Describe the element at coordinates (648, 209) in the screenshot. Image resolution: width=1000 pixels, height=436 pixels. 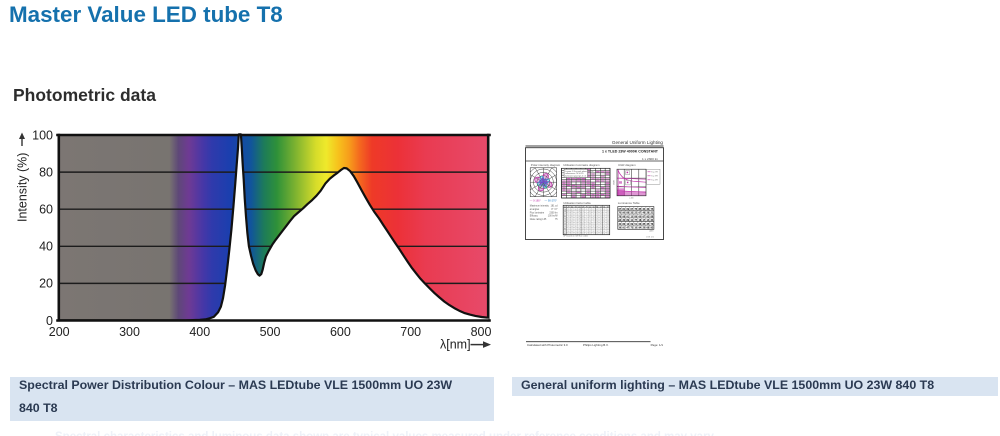
I see `svg-text: 33` at that location.